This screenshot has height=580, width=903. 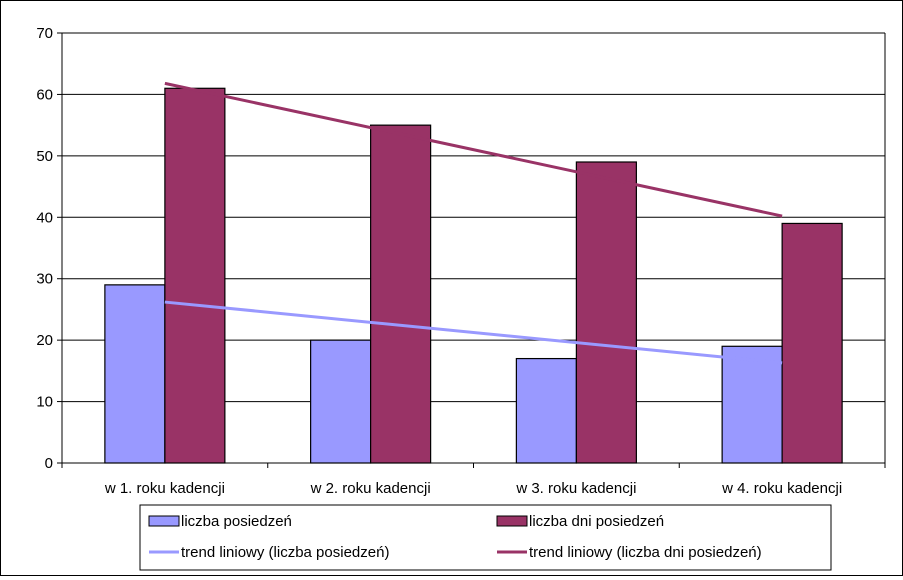 I want to click on legend-label: trend liniowy (liczba posiedzeń), so click(x=285, y=552).